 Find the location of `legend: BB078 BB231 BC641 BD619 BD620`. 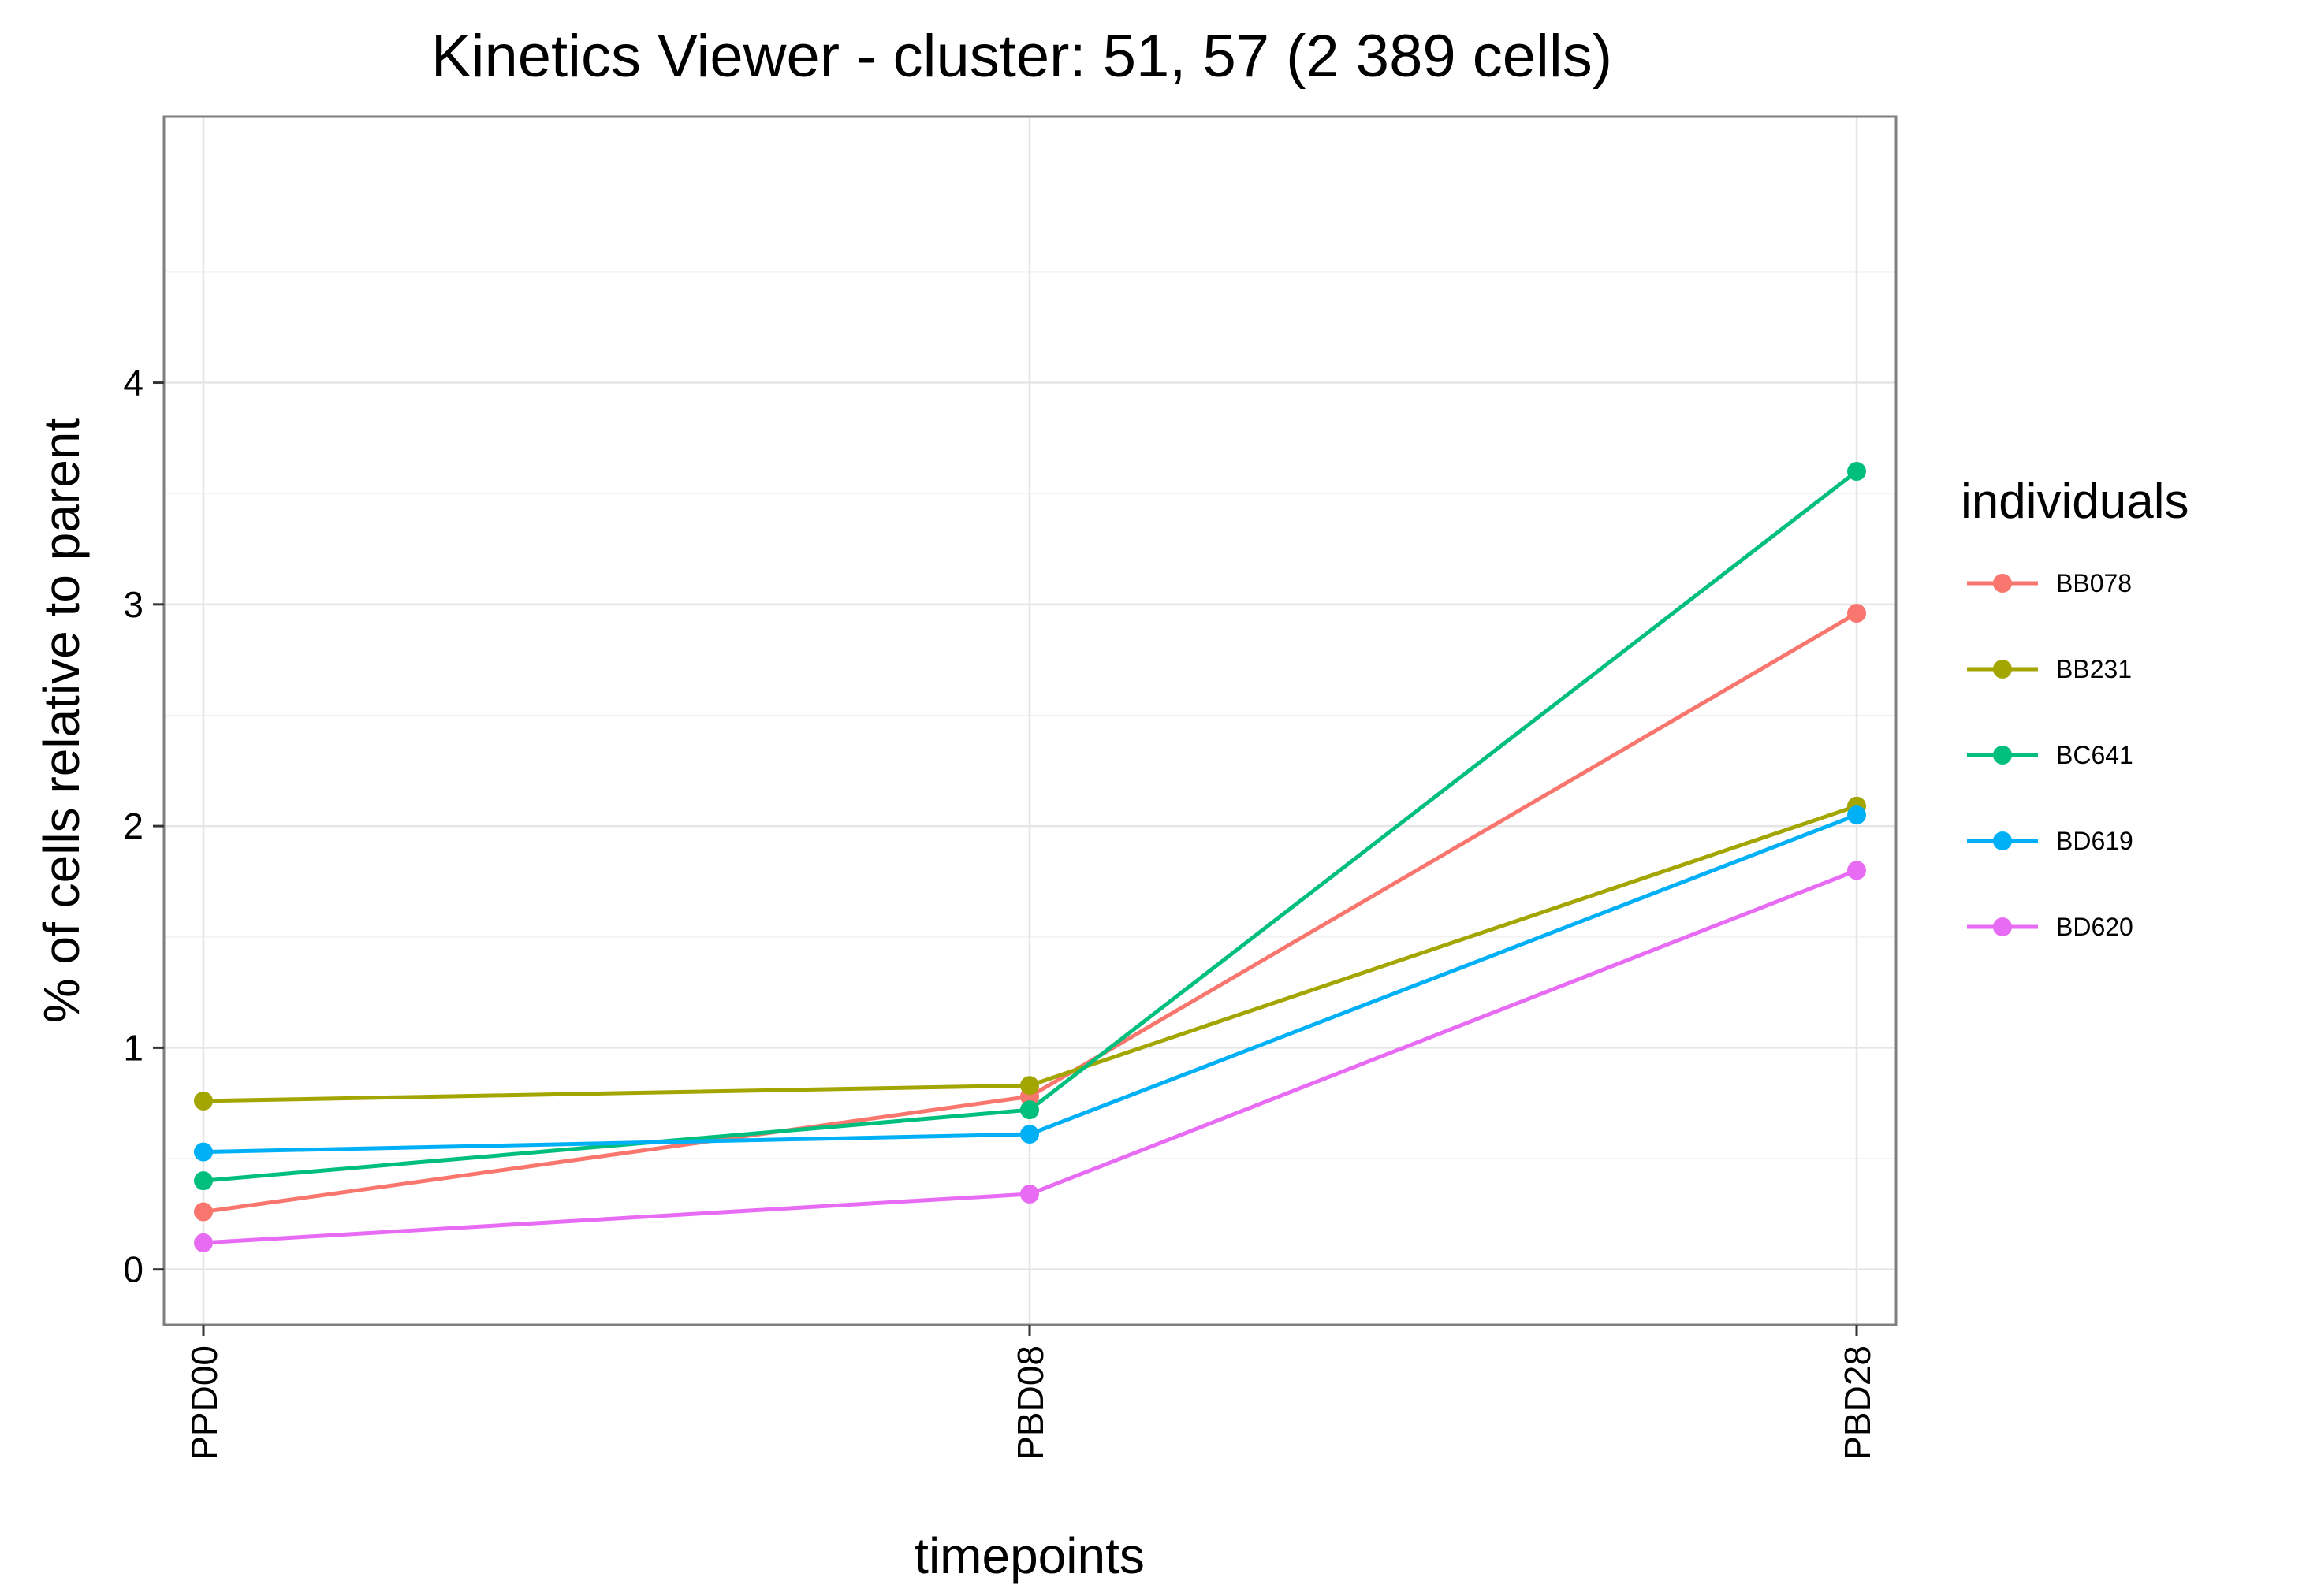

legend: BB078 BB231 BC641 BD619 BD620 is located at coordinates (2050, 755).